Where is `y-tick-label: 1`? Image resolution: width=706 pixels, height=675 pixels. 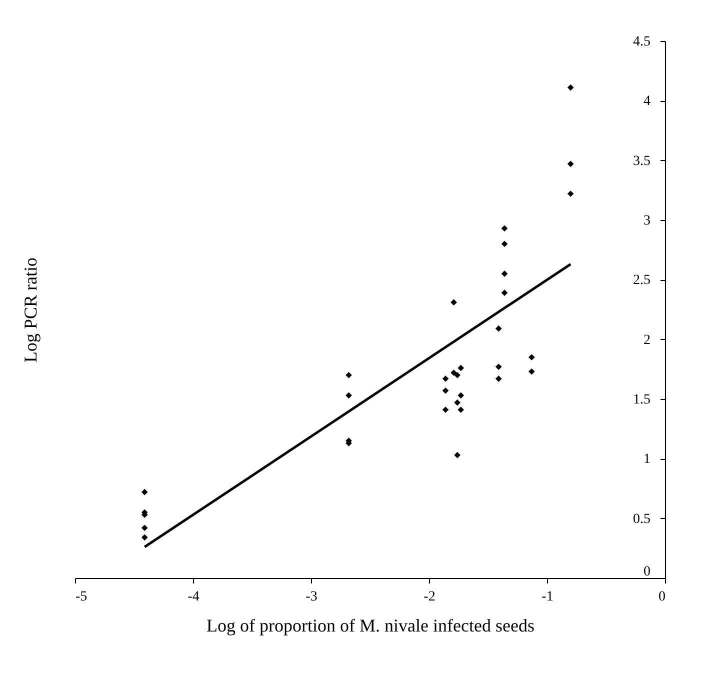
y-tick-label: 1 is located at coordinates (647, 460).